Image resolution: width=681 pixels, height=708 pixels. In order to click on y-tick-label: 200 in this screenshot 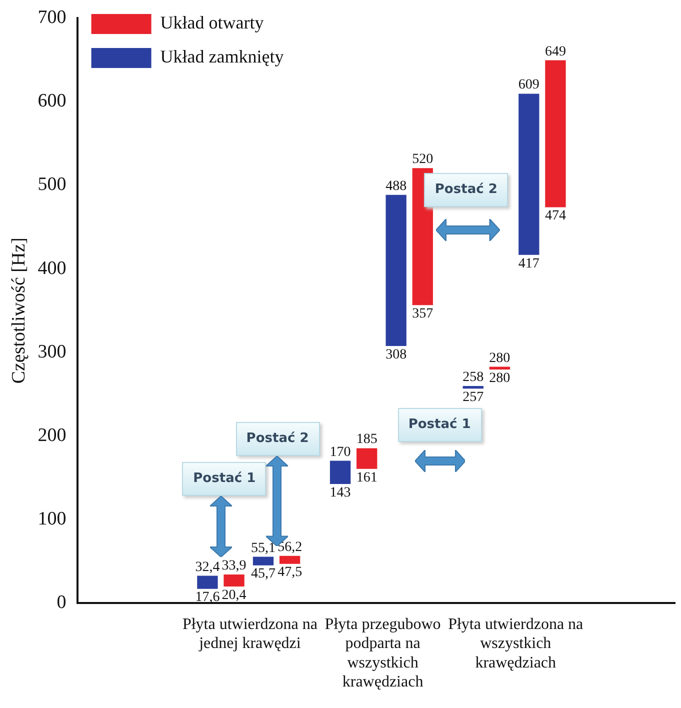, I will do `click(52, 435)`.